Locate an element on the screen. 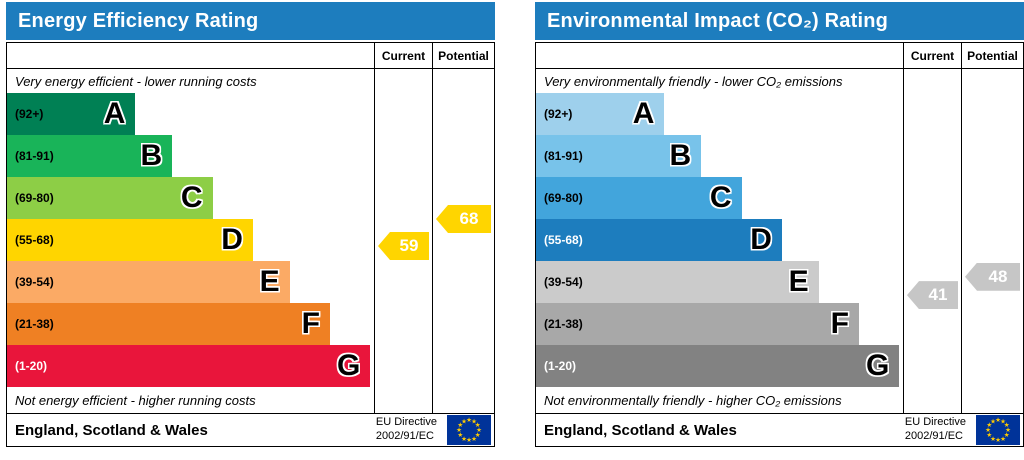 This screenshot has height=460, width=1024. current-column: 59 is located at coordinates (403, 241).